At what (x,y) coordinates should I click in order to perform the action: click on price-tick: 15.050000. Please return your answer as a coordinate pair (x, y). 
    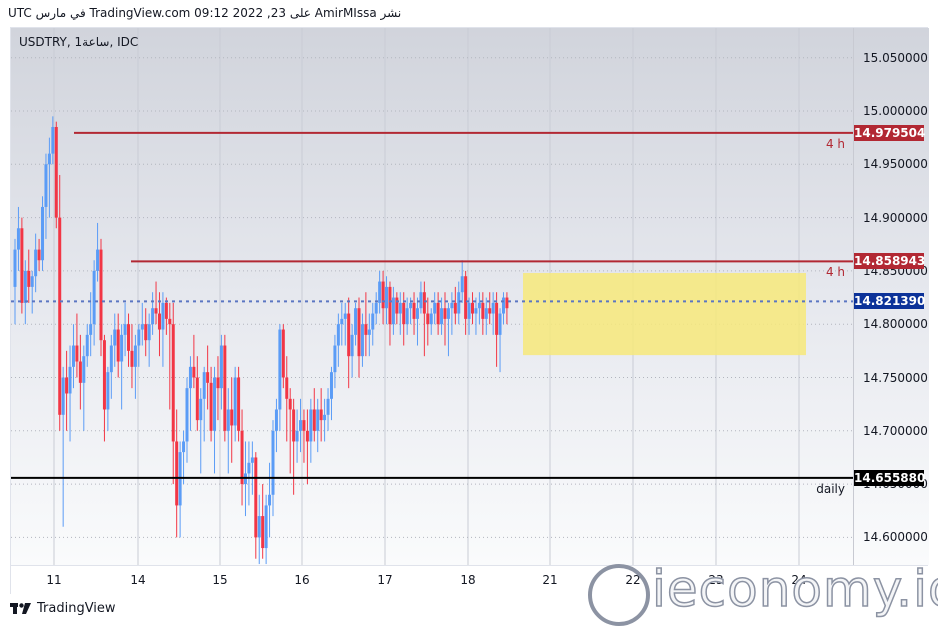
    Looking at the image, I should click on (895, 57).